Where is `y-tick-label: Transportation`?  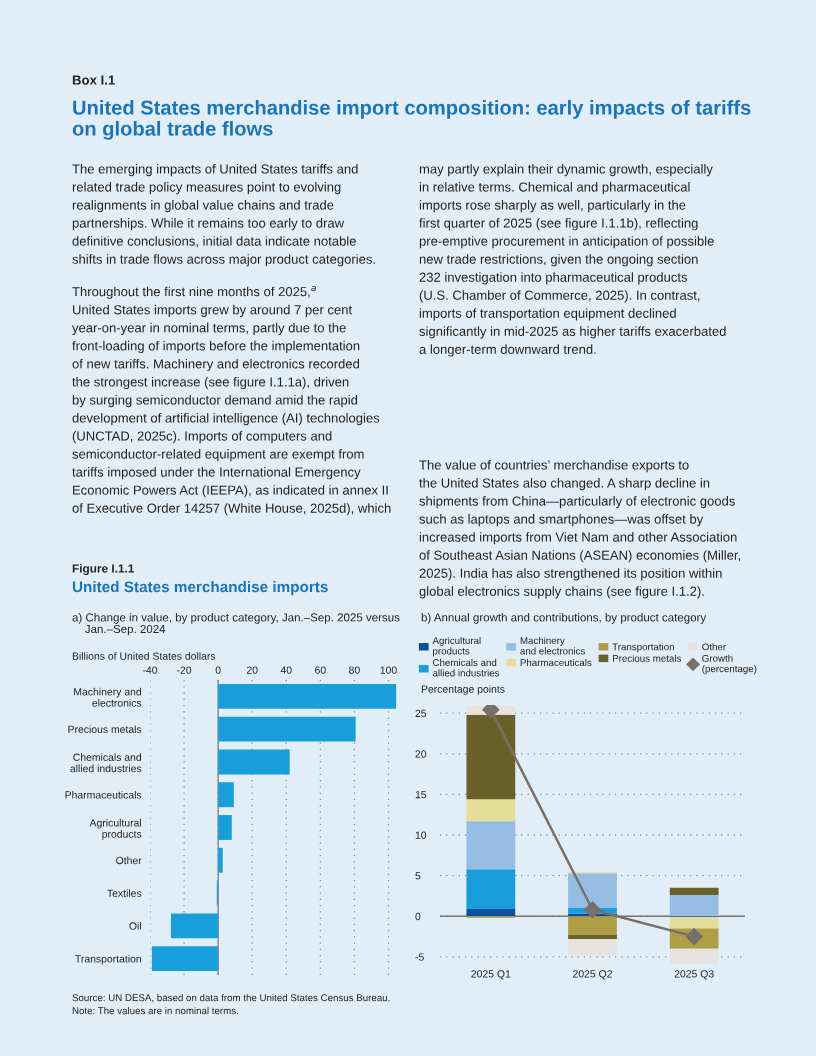 y-tick-label: Transportation is located at coordinates (108, 959).